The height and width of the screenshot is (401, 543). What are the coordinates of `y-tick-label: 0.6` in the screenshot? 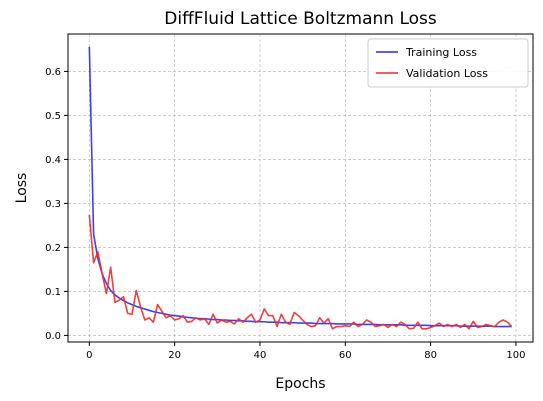 It's located at (53, 72).